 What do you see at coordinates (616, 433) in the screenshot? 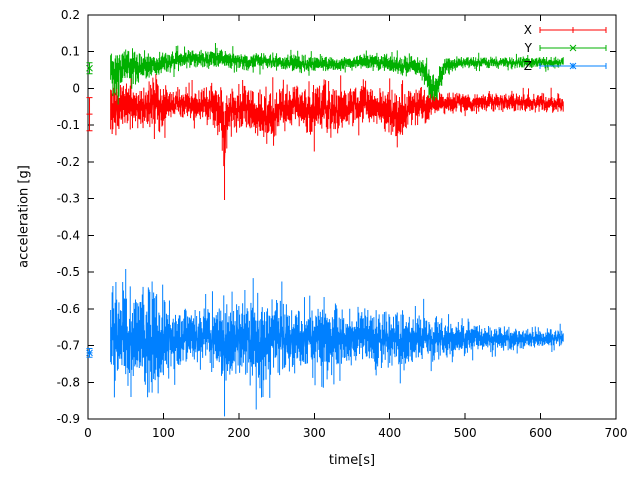
I see `svg-text: 700` at bounding box center [616, 433].